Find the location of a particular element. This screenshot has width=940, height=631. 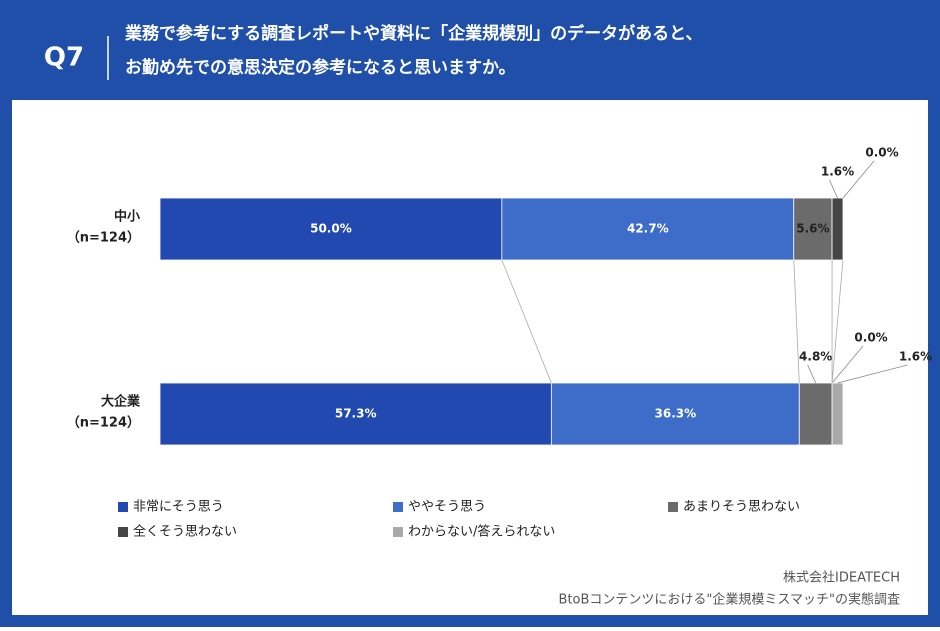

title-line: お勤め先での意思決定の参考になると思いますか。 is located at coordinates (320, 67).